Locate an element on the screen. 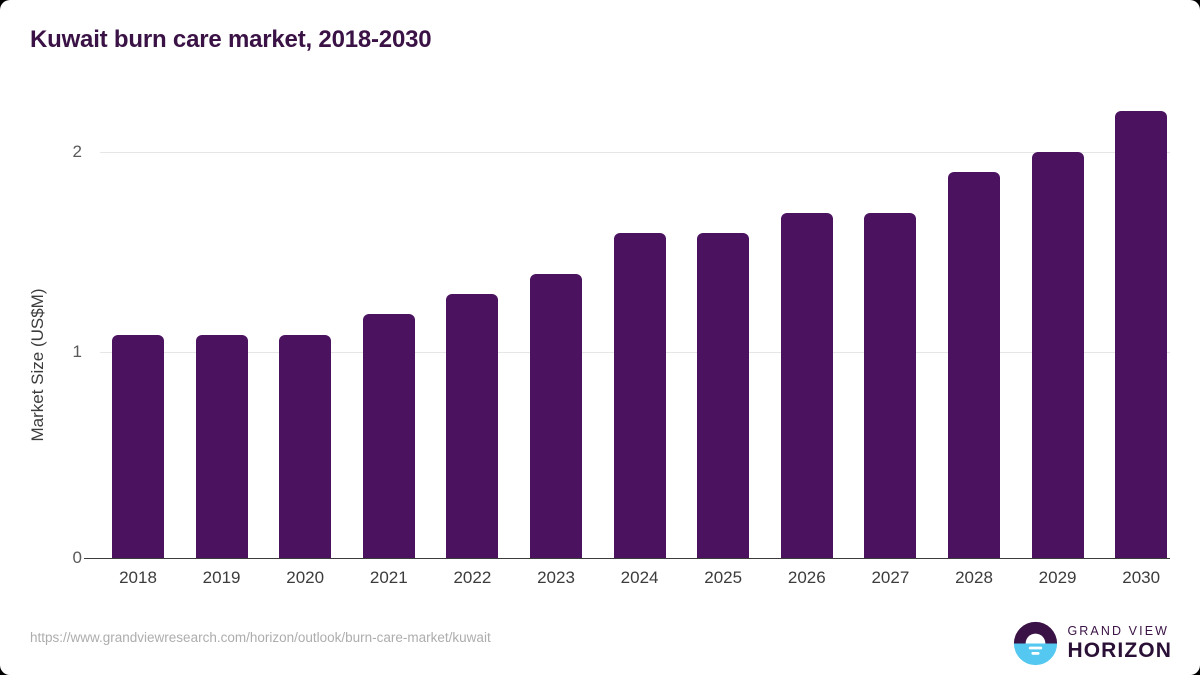 Image resolution: width=1200 pixels, height=675 pixels. bar-2018 is located at coordinates (138, 446).